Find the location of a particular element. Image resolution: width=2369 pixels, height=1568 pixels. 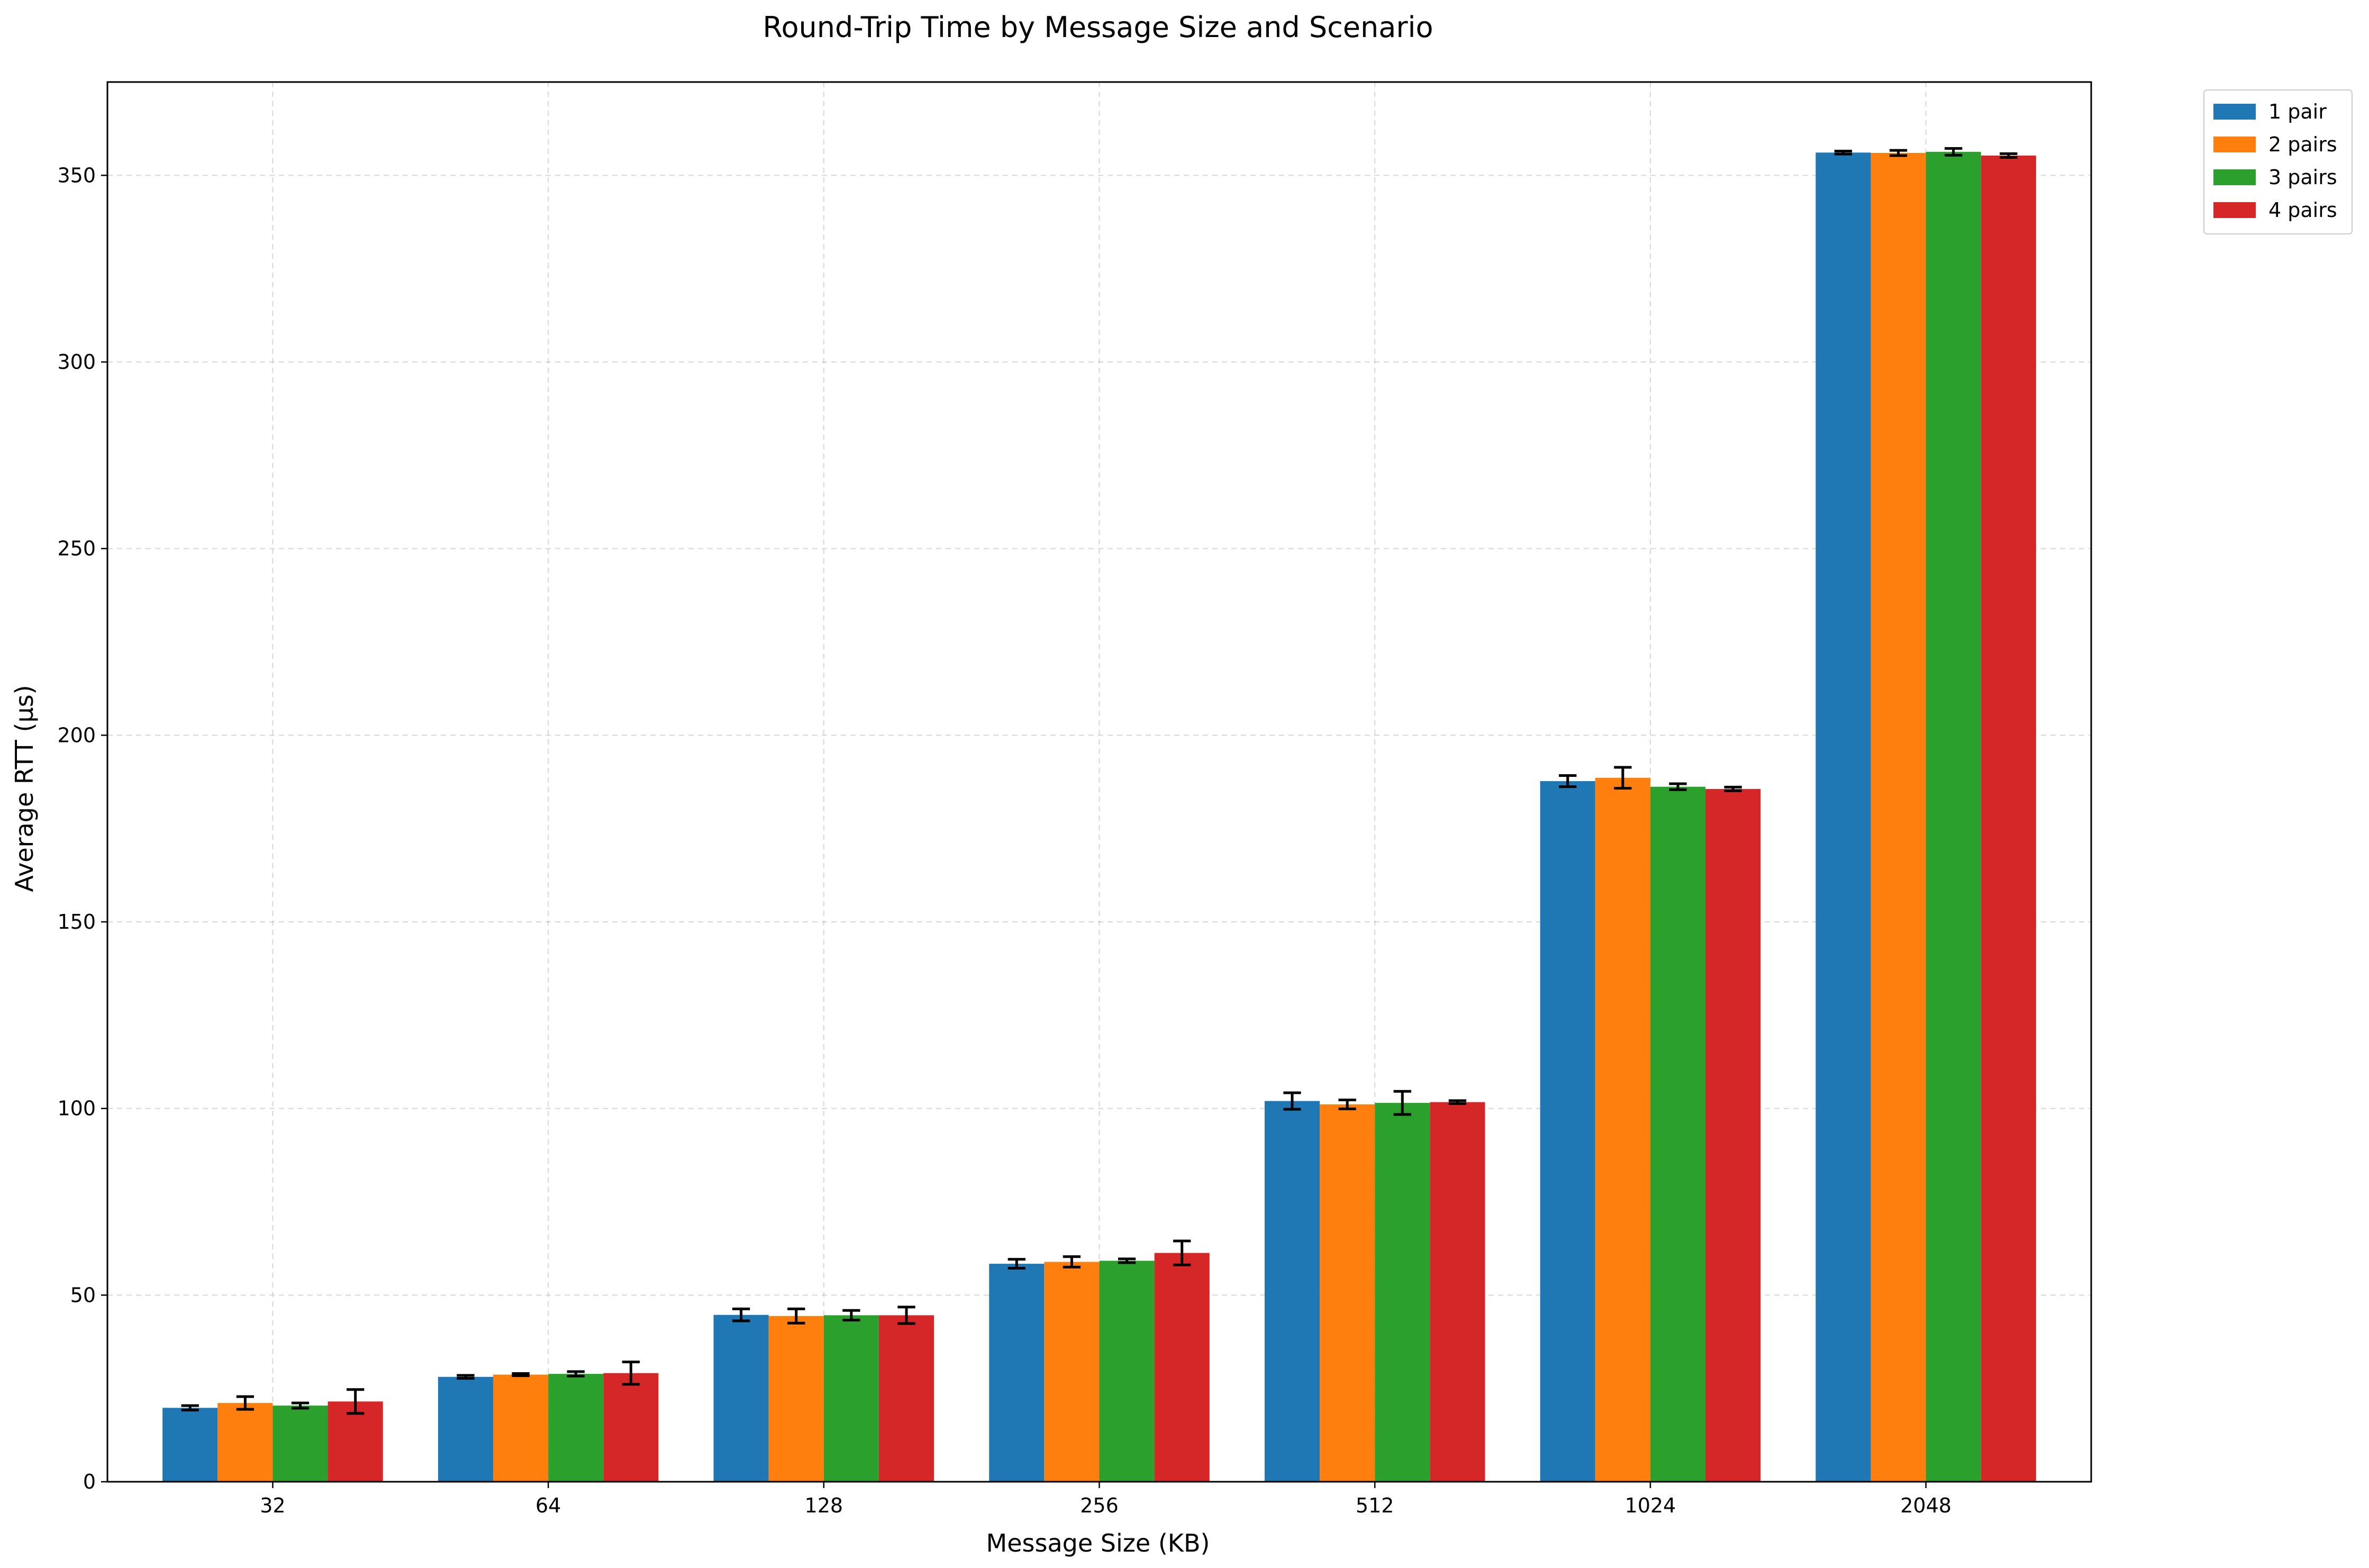

y-tick-label: 100 is located at coordinates (76, 1108).